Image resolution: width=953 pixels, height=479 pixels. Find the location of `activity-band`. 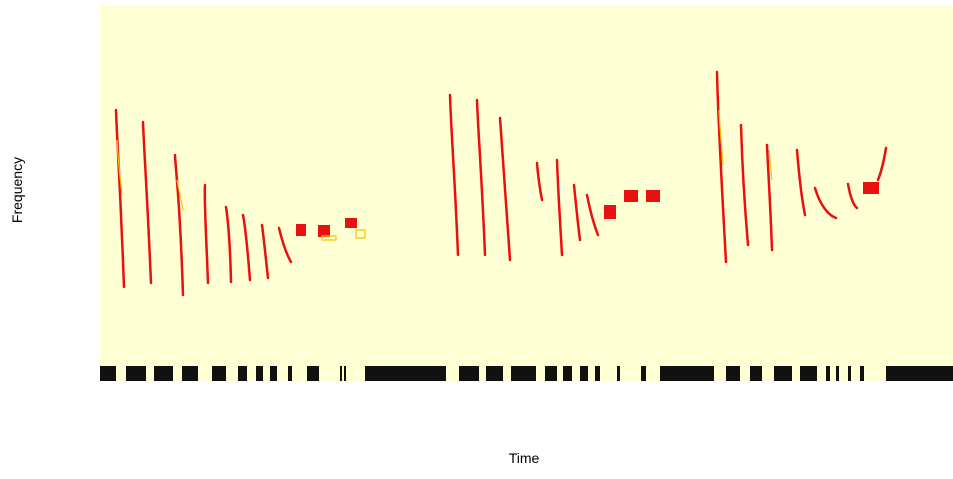

activity-band is located at coordinates (526, 373).